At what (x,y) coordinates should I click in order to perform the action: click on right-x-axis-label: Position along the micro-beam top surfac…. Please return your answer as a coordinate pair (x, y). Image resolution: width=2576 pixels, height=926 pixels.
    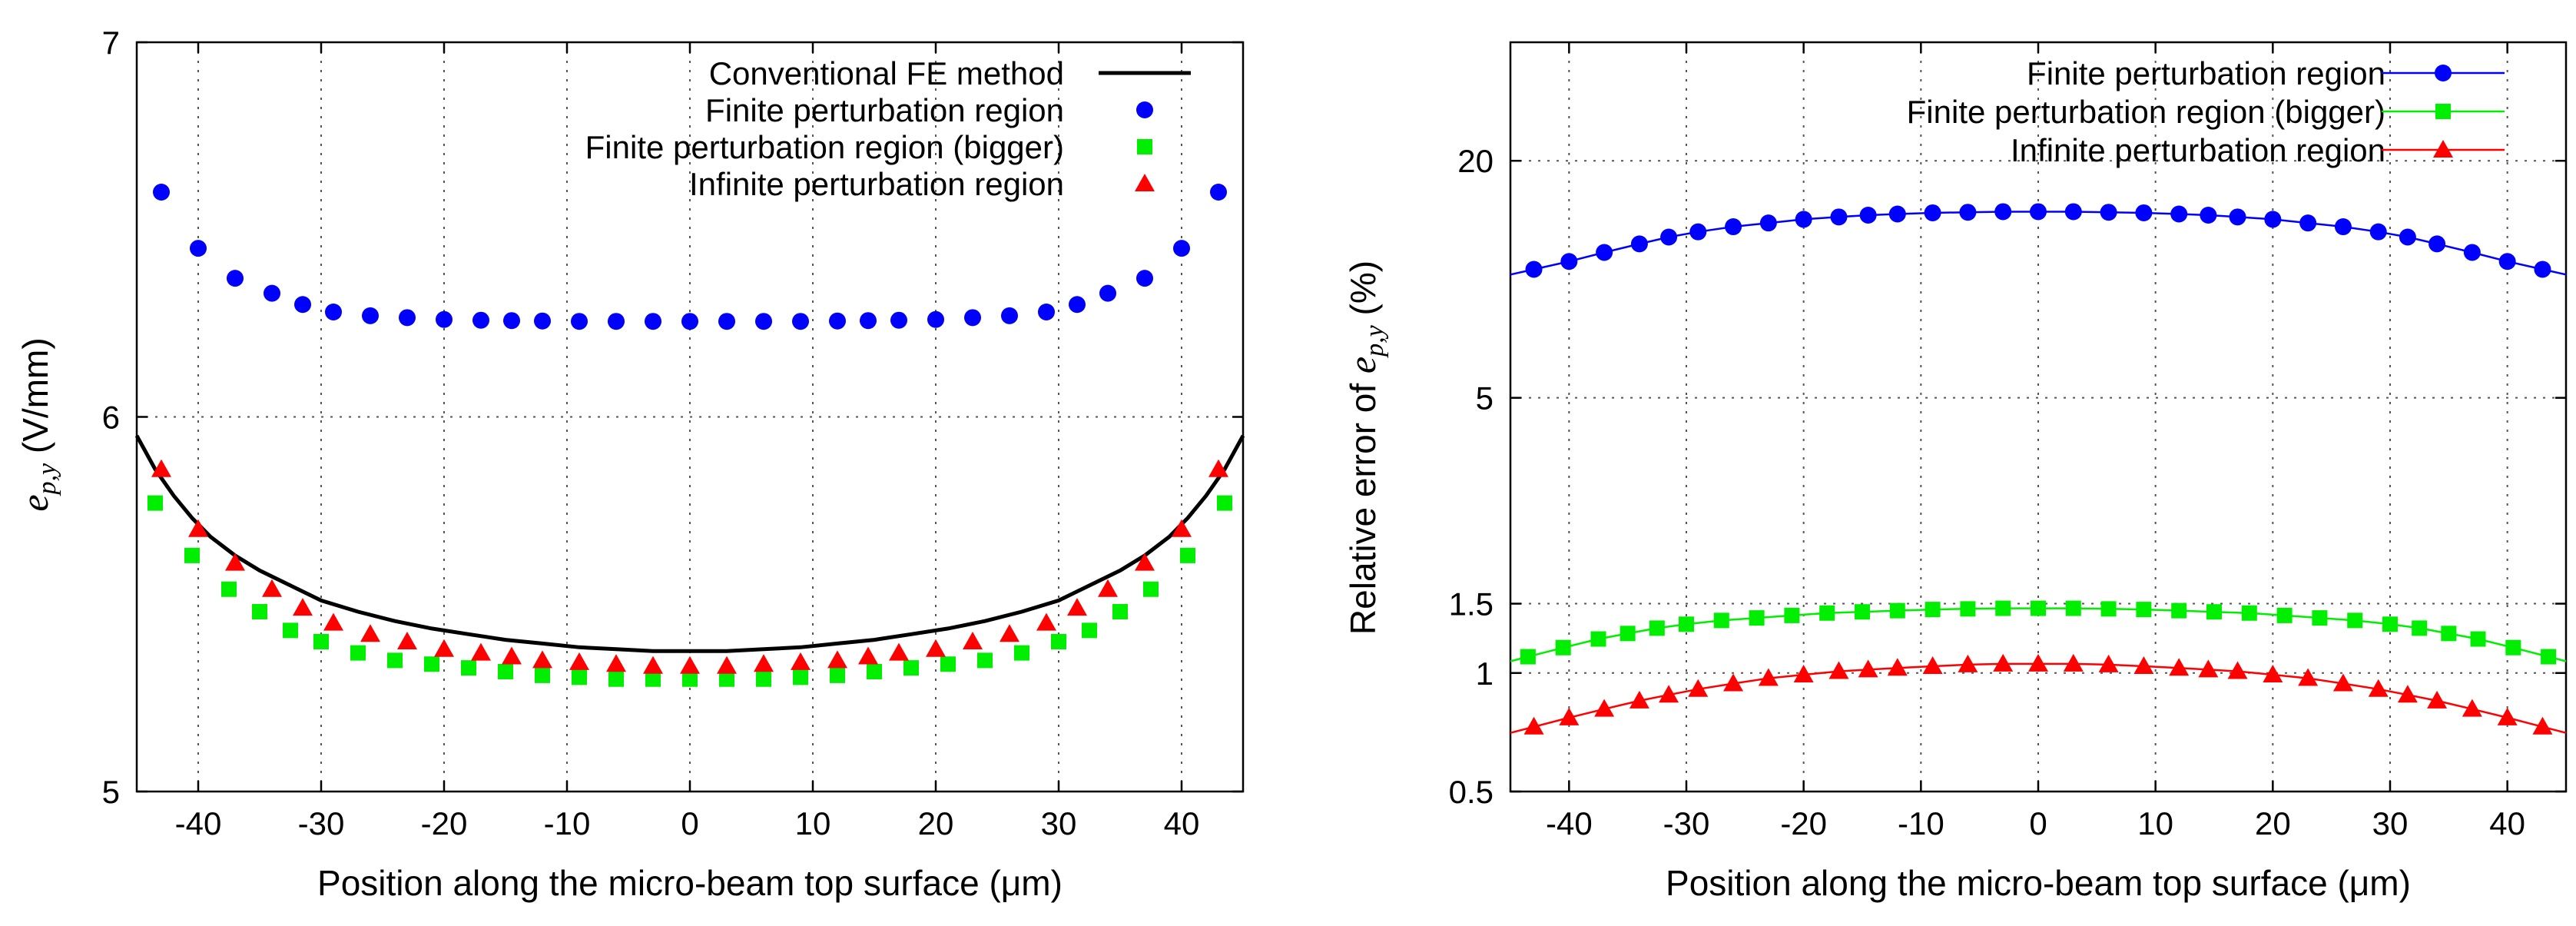
    Looking at the image, I should click on (2038, 883).